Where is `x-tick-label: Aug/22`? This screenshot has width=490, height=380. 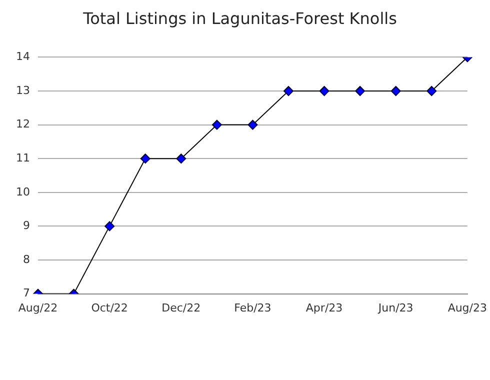 x-tick-label: Aug/22 is located at coordinates (38, 307).